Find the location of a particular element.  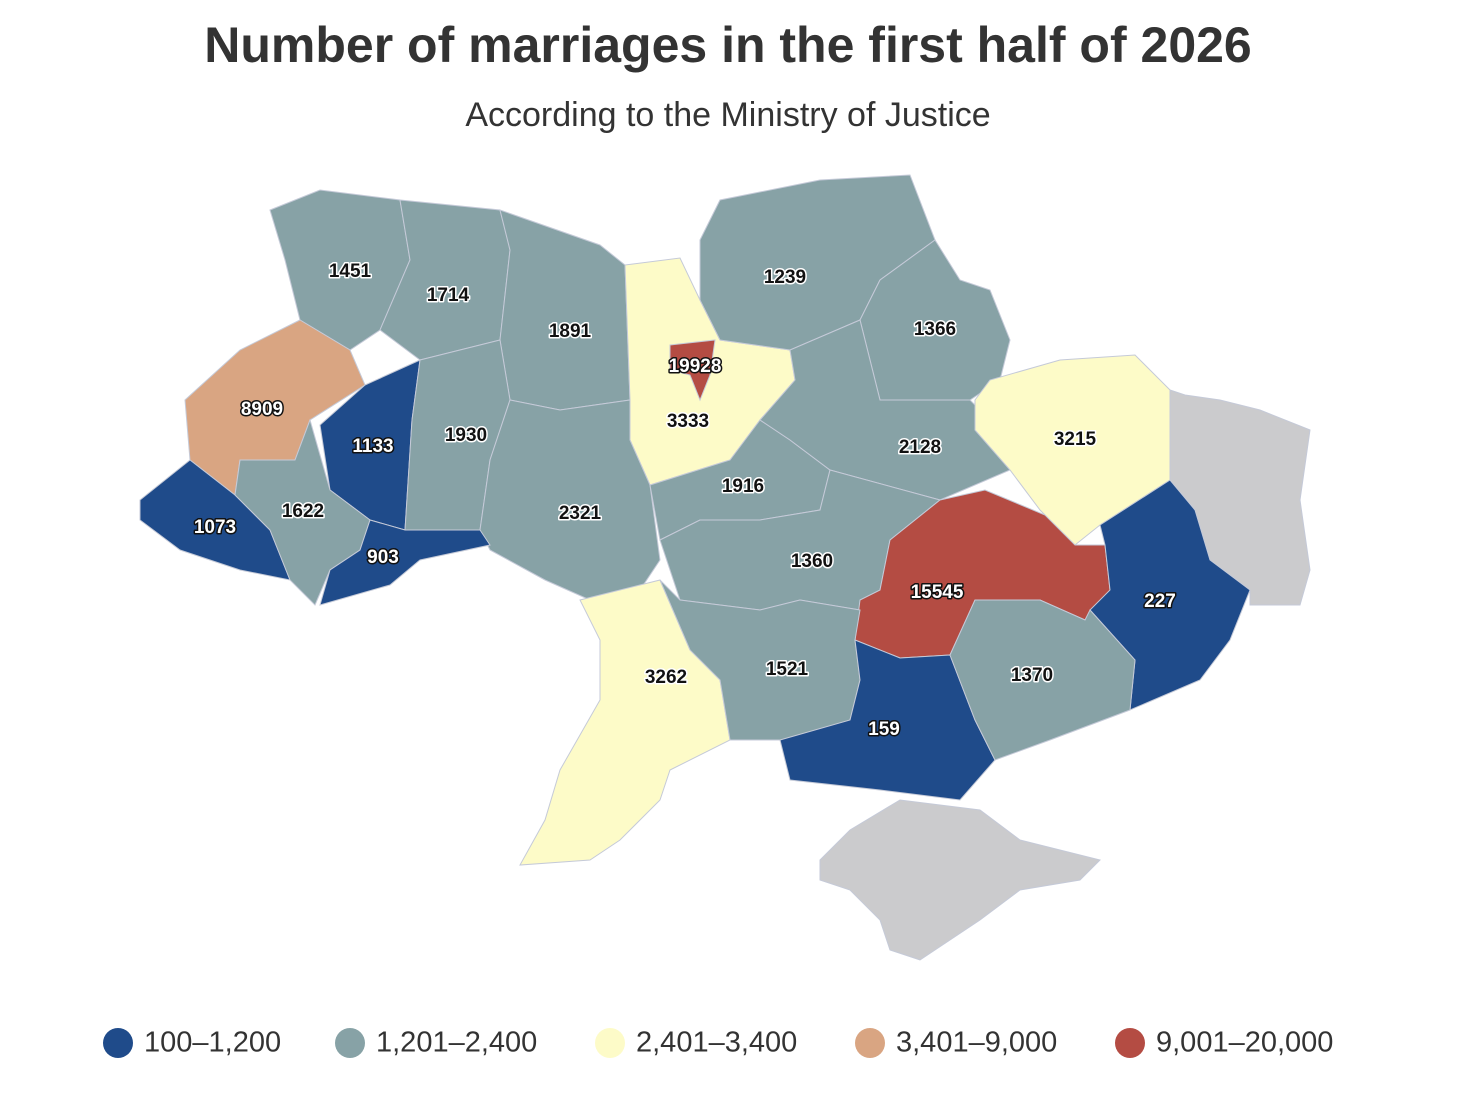

region-label: 3215 is located at coordinates (1075, 439).